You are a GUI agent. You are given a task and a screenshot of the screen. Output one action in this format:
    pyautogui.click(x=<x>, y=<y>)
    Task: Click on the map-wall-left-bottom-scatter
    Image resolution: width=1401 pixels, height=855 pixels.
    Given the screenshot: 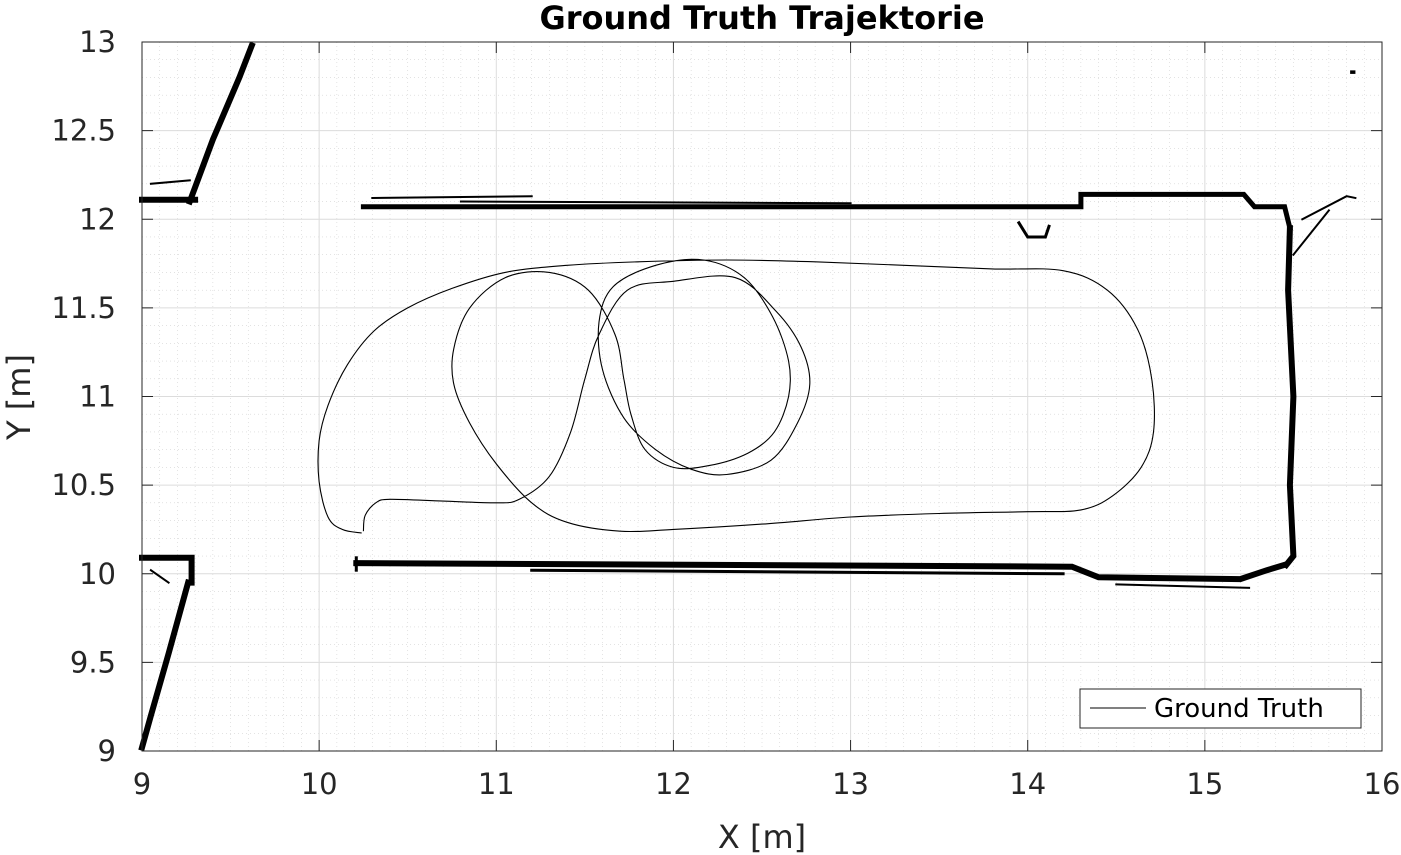 What is the action you would take?
    pyautogui.click(x=159, y=576)
    